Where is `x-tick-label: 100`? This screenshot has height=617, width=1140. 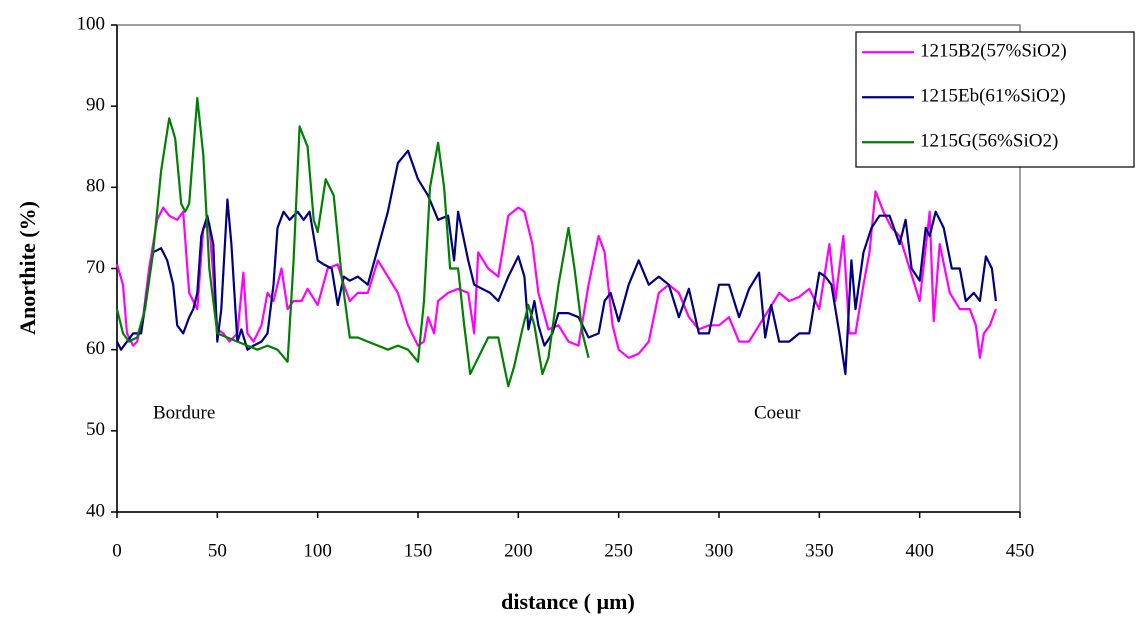 x-tick-label: 100 is located at coordinates (317, 550).